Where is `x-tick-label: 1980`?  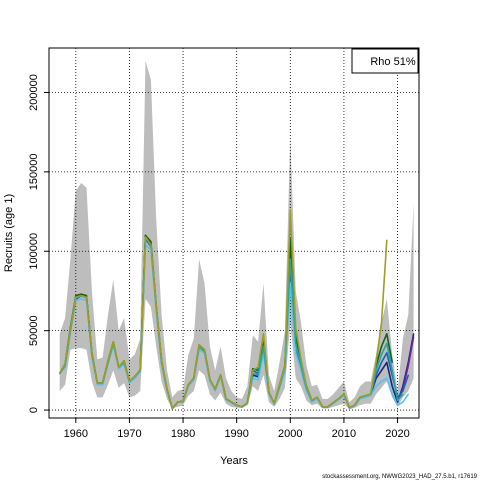
x-tick-label: 1980 is located at coordinates (183, 434).